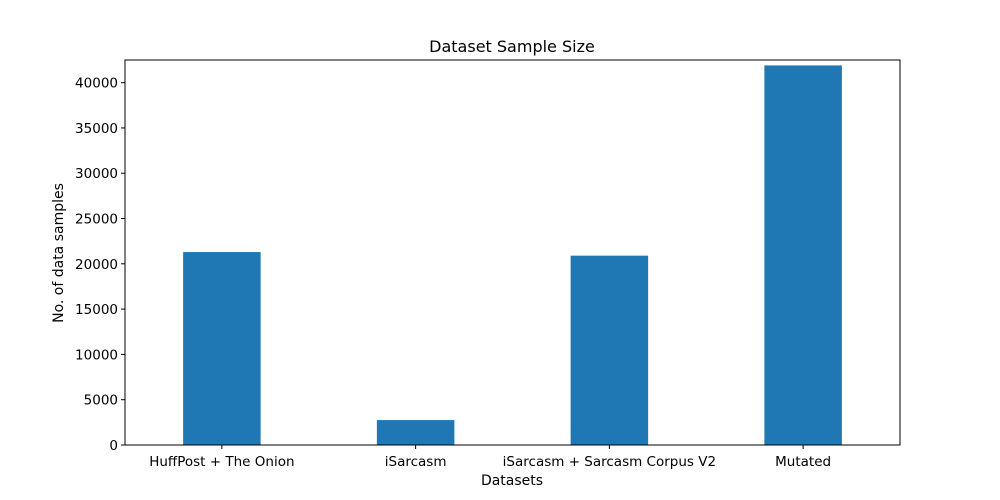  Describe the element at coordinates (609, 462) in the screenshot. I see `x-tick-label: iSarcasm + Sarcasm Corpus V2` at that location.